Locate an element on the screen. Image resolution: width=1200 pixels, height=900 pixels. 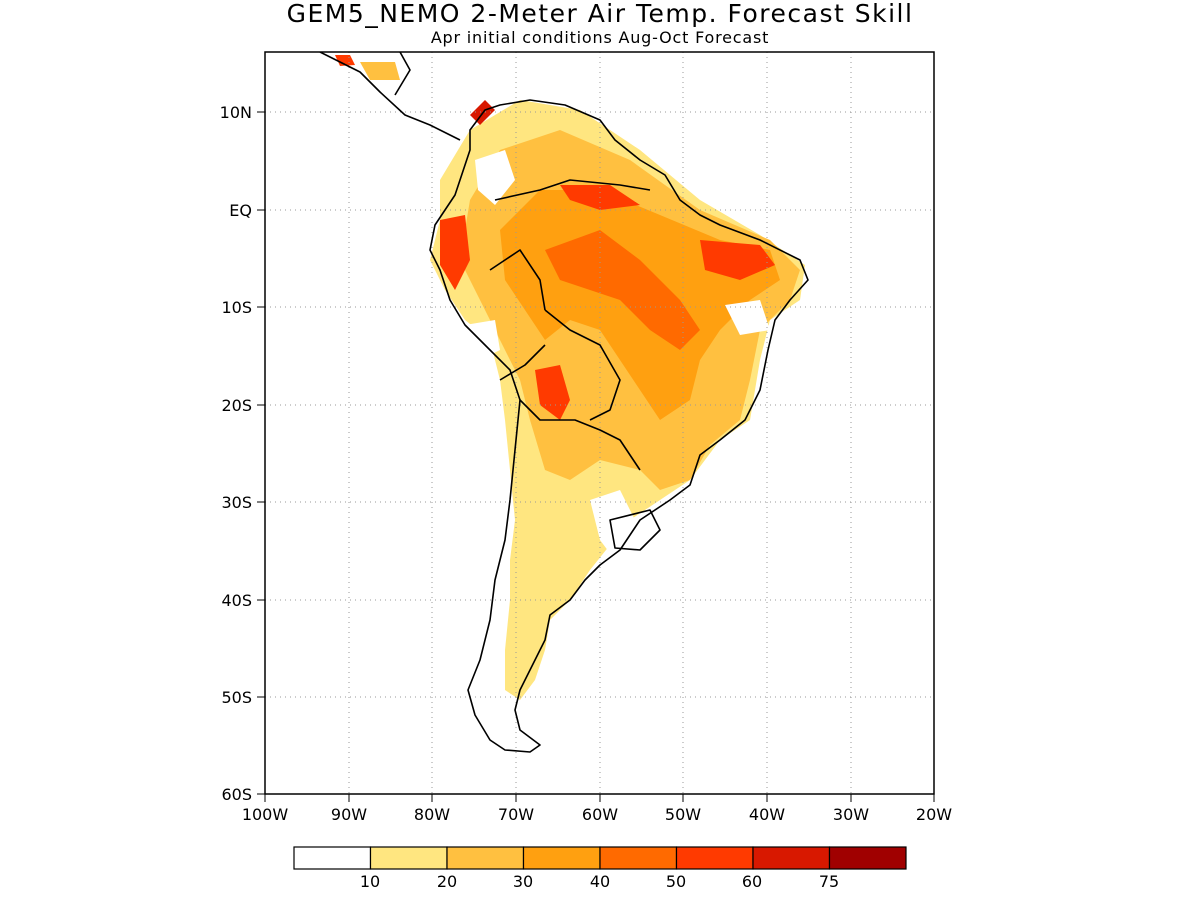
lon-tick-label: 90W is located at coordinates (349, 814).